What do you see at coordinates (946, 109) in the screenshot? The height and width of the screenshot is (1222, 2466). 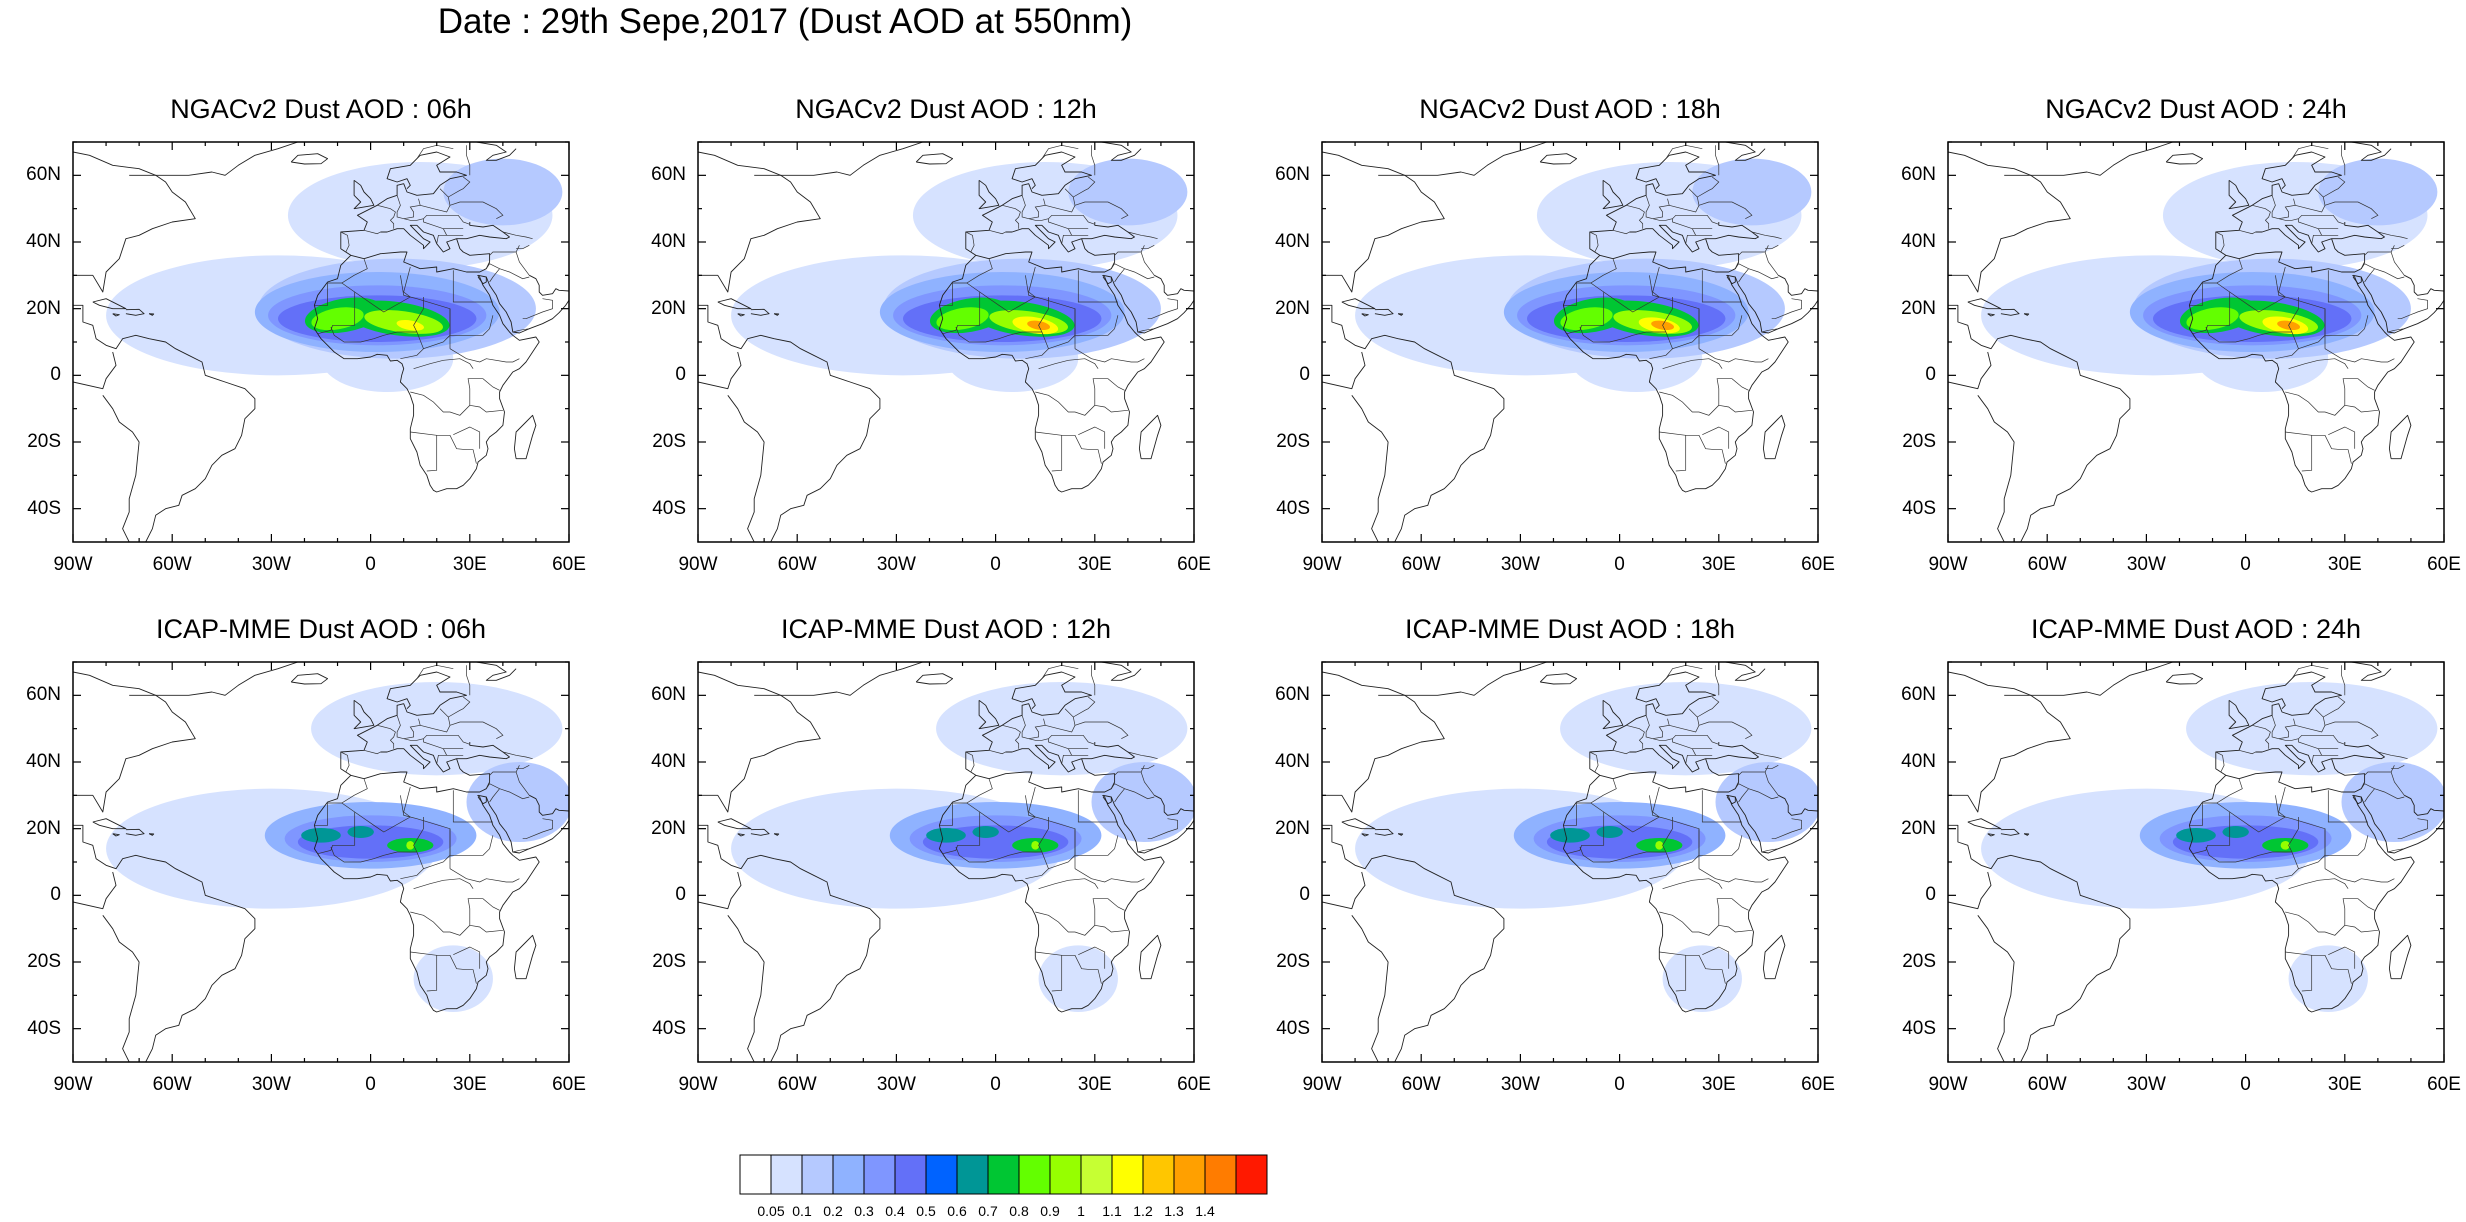 I see `panel-title: NGACv2 Dust AOD : 12h` at bounding box center [946, 109].